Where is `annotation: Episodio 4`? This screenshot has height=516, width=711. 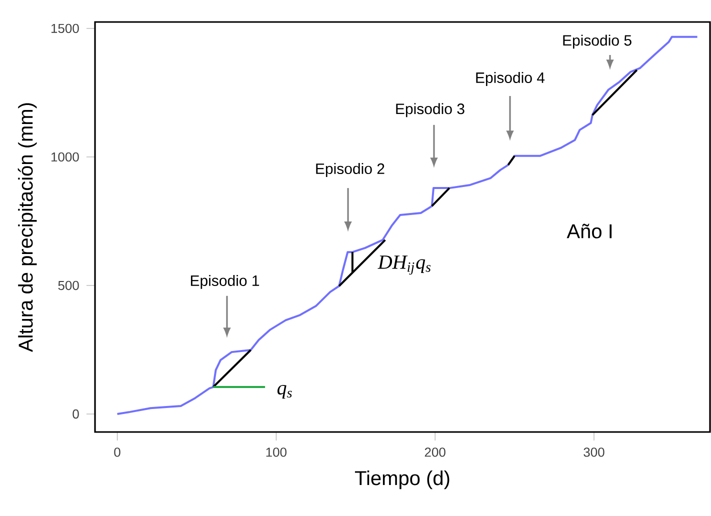
annotation: Episodio 4 is located at coordinates (510, 79).